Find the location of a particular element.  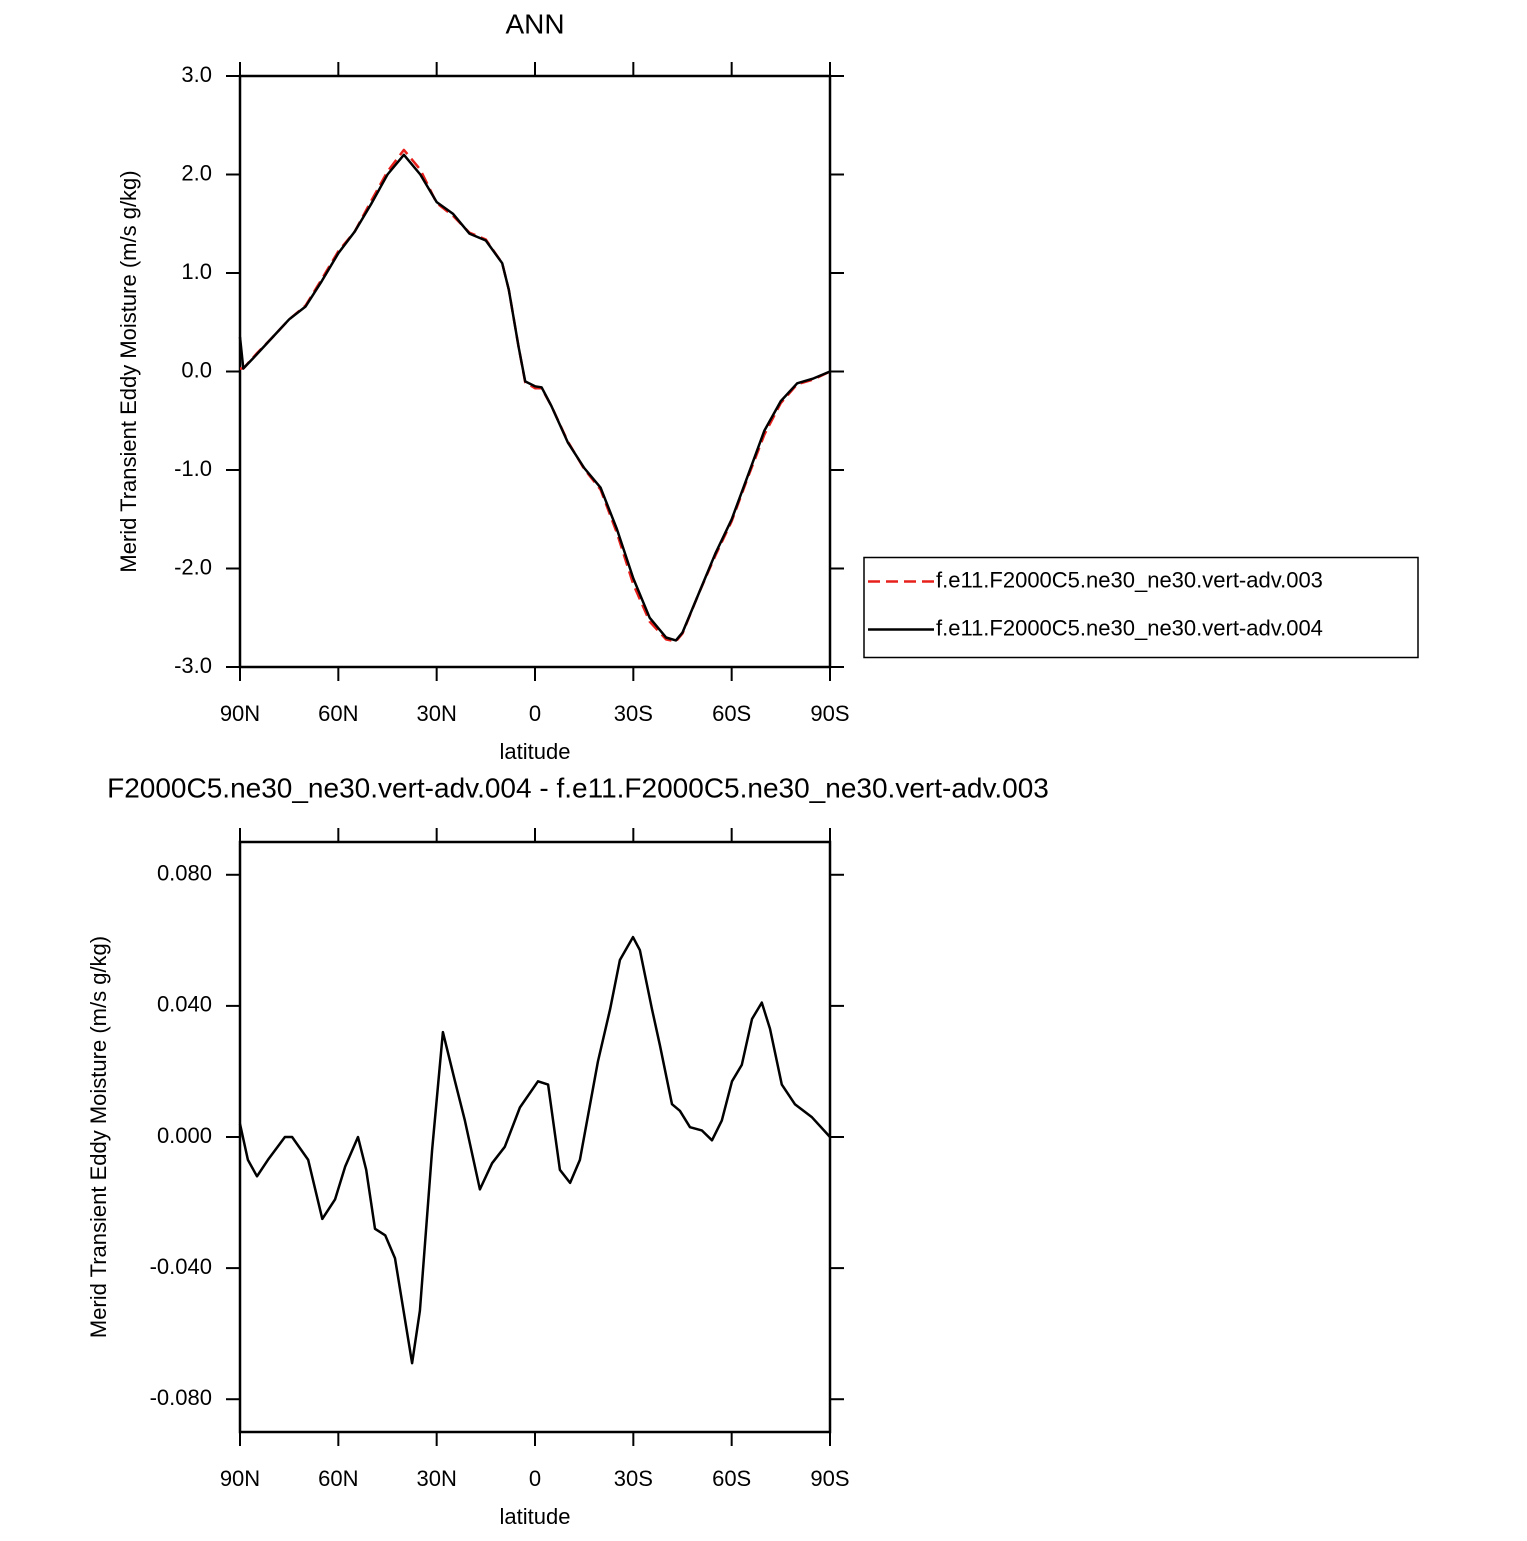

y-tick-label: 0.0 is located at coordinates (196, 369).